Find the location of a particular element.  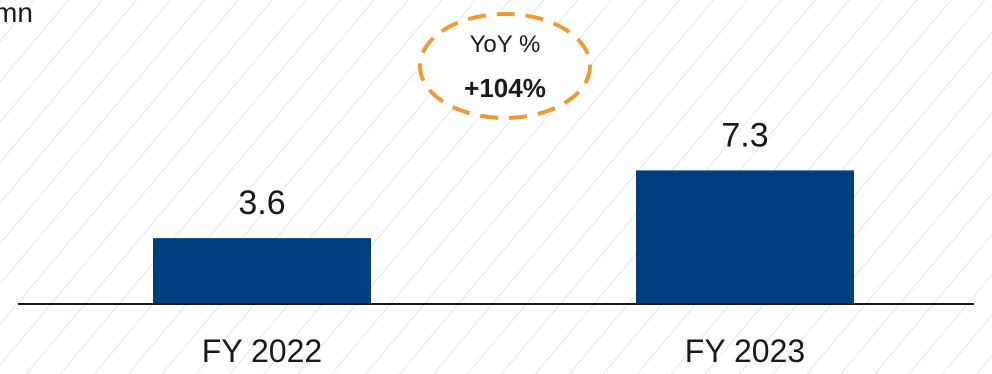

yoy-callout-label: YoY % is located at coordinates (505, 44).